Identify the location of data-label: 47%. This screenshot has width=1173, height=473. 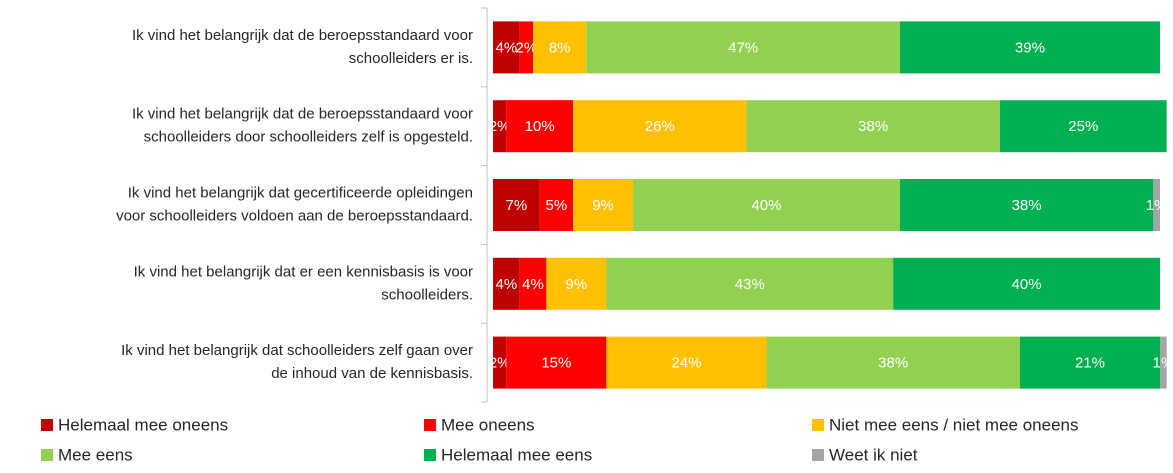
(743, 47).